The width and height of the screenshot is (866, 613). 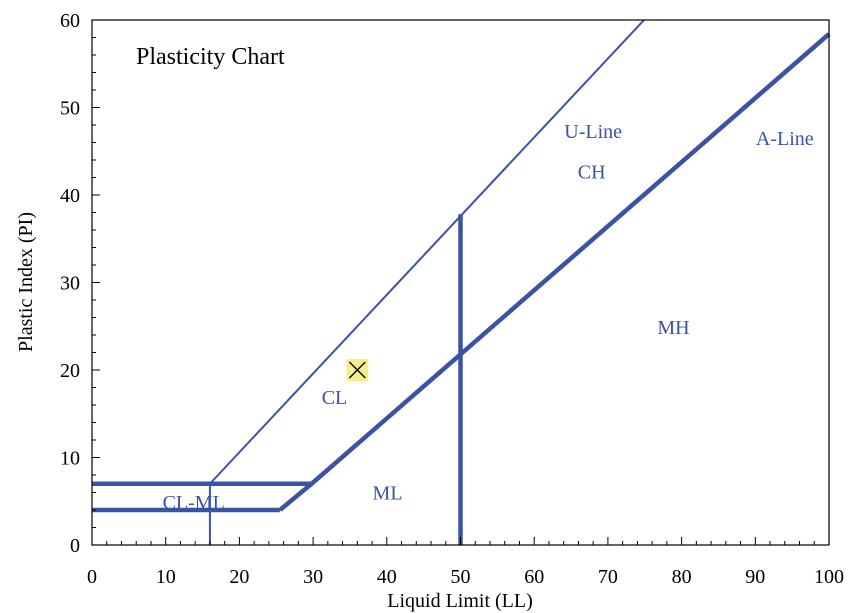 I want to click on region-label-mh: MH, so click(x=673, y=328).